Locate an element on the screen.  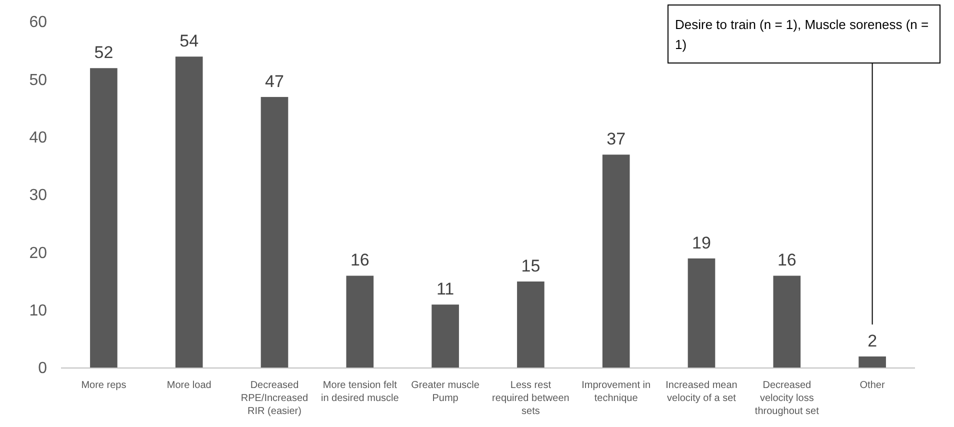
x-tick-label: Decreased RPE/Increased RIR (easier) is located at coordinates (274, 398).